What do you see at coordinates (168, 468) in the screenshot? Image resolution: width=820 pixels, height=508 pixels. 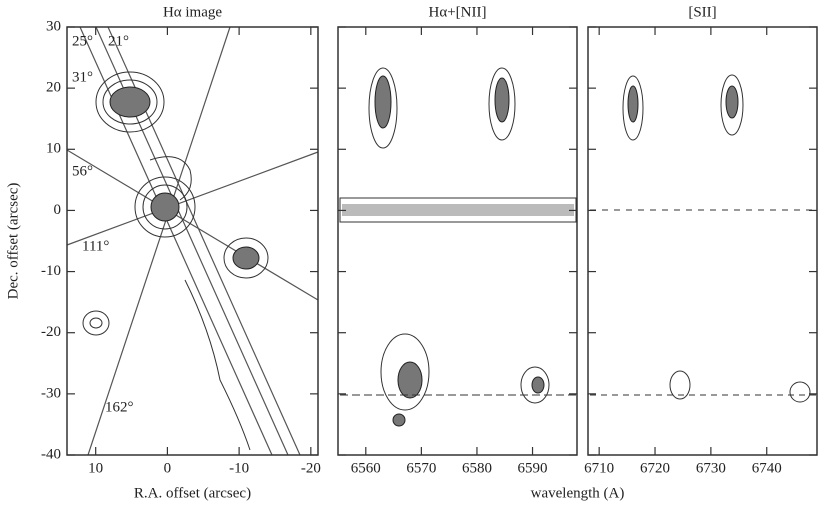 I see `x-tick-label: 0` at bounding box center [168, 468].